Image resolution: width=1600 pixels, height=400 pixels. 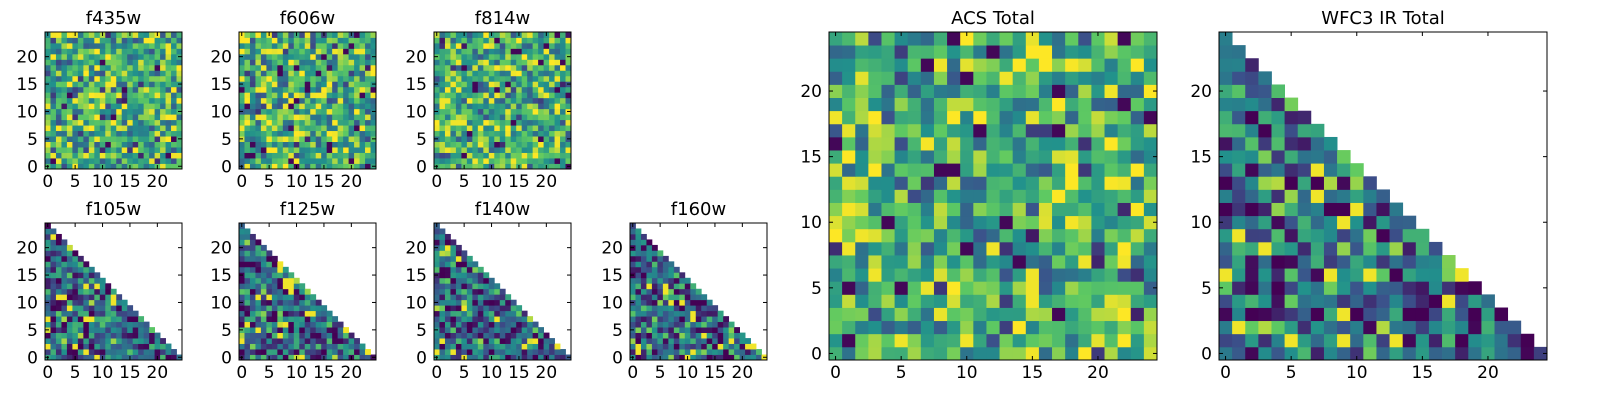 What do you see at coordinates (699, 292) in the screenshot?
I see `heatmap-cells` at bounding box center [699, 292].